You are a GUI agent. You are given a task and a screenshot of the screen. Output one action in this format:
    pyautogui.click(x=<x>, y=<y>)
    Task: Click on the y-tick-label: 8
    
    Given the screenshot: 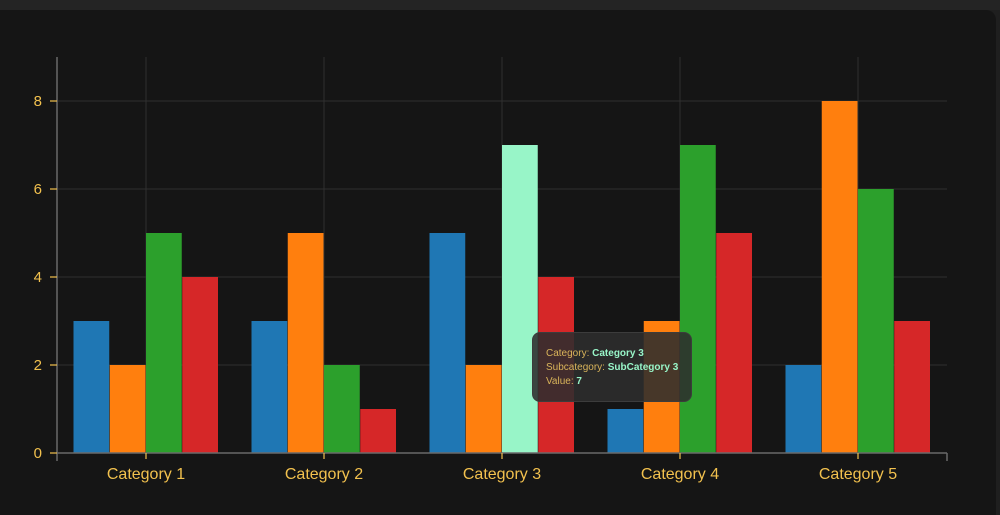 What is the action you would take?
    pyautogui.click(x=38, y=101)
    